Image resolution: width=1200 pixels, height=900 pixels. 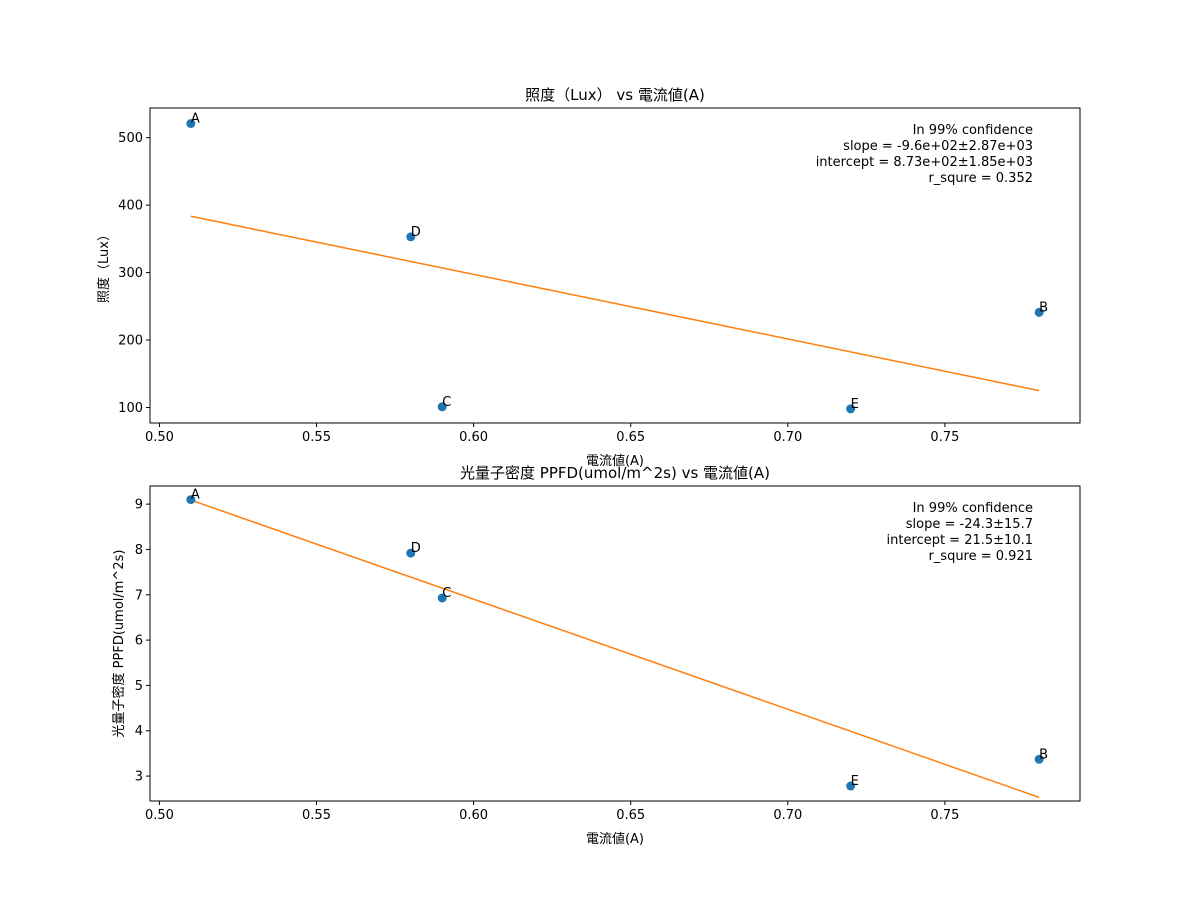 What do you see at coordinates (924, 162) in the screenshot?
I see `annotation-line: intercept = 8.73e+02±1.85e+03` at bounding box center [924, 162].